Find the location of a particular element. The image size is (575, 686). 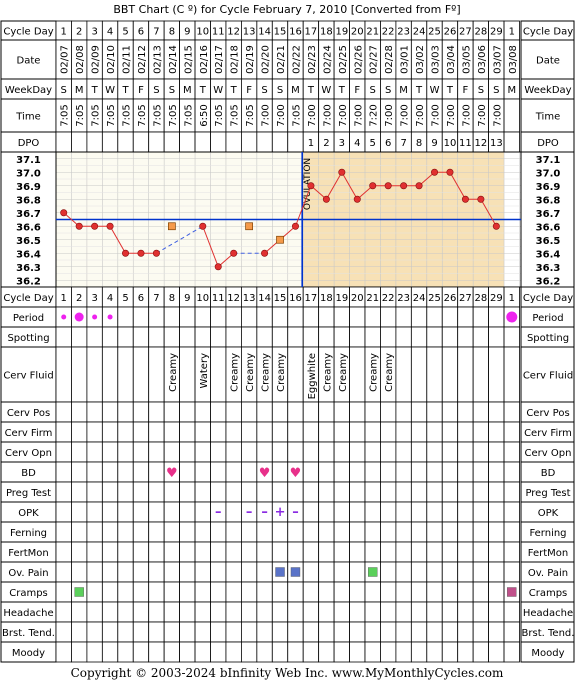

cycle-day-value: 25 is located at coordinates (434, 298).